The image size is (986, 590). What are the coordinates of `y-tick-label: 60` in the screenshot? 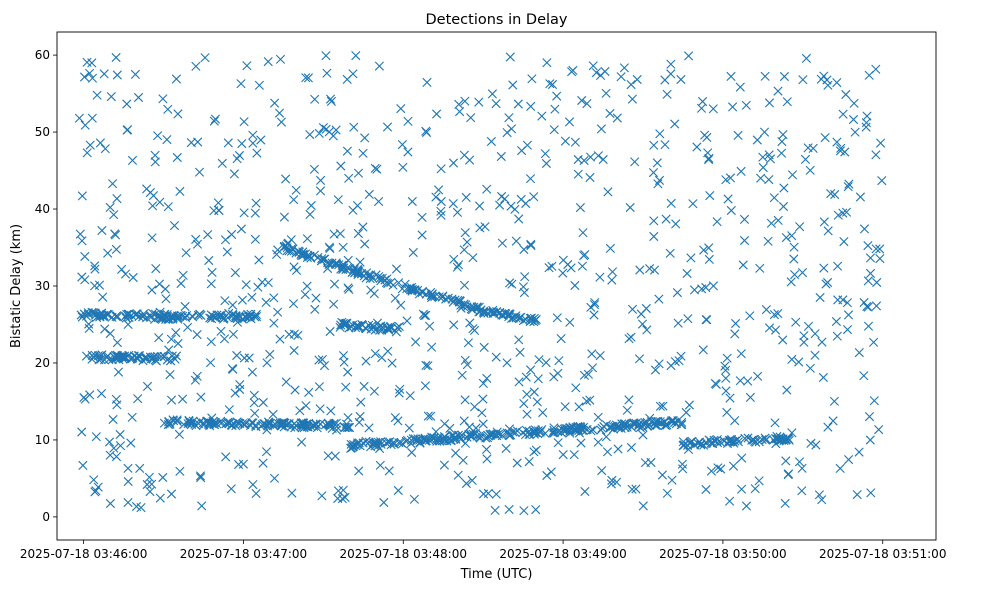 It's located at (42, 55).